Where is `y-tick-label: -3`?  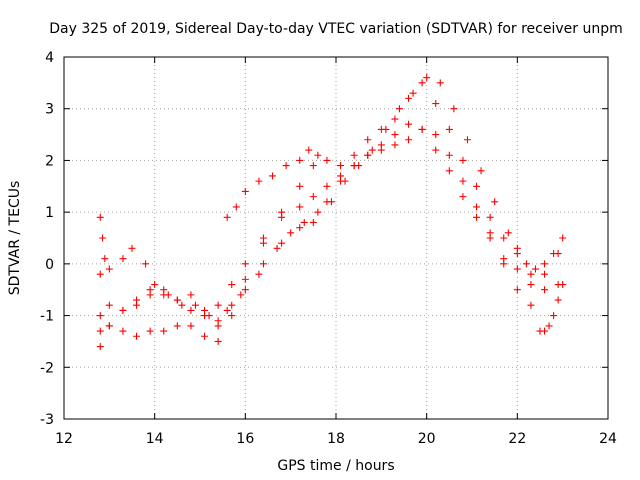 y-tick-label: -3 is located at coordinates (47, 420).